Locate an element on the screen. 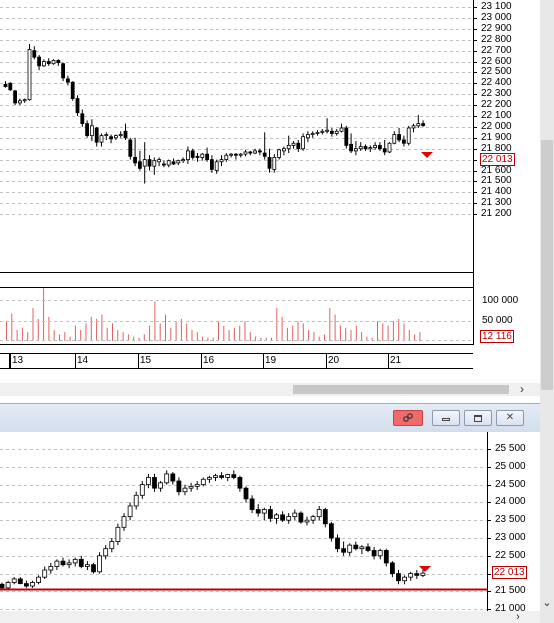 This screenshot has width=554, height=623. bottom-horizontal-scrollbar: › is located at coordinates (270, 617).